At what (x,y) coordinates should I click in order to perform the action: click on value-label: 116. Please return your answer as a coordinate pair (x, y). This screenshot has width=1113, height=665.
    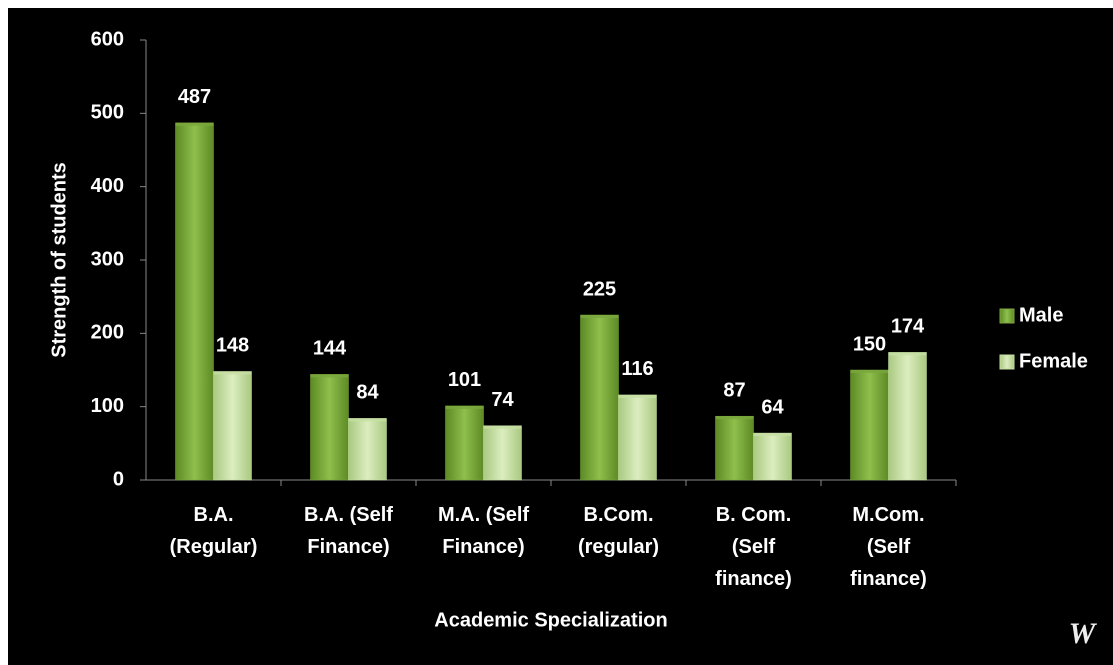
    Looking at the image, I should click on (637, 369).